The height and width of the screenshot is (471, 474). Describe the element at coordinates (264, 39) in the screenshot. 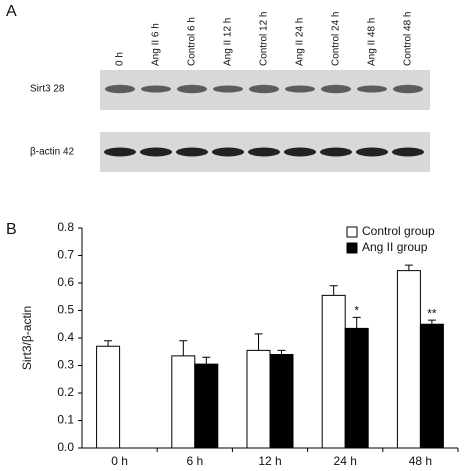

I see `lane-label: Control 12 h` at that location.